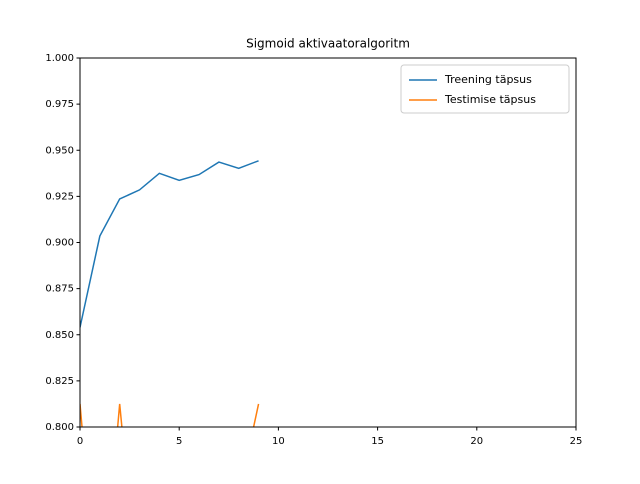 Image resolution: width=640 pixels, height=484 pixels. Describe the element at coordinates (476, 441) in the screenshot. I see `x-tick-label: 20` at that location.